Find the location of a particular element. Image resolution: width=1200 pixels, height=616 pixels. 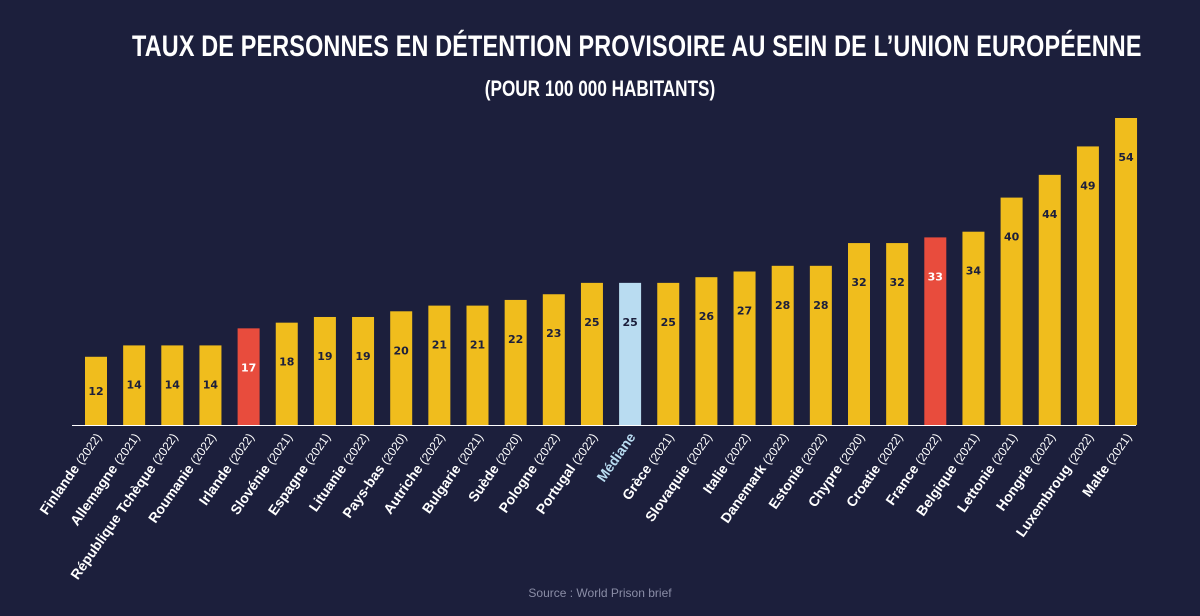

value-label-roumanie: 14 is located at coordinates (211, 384).